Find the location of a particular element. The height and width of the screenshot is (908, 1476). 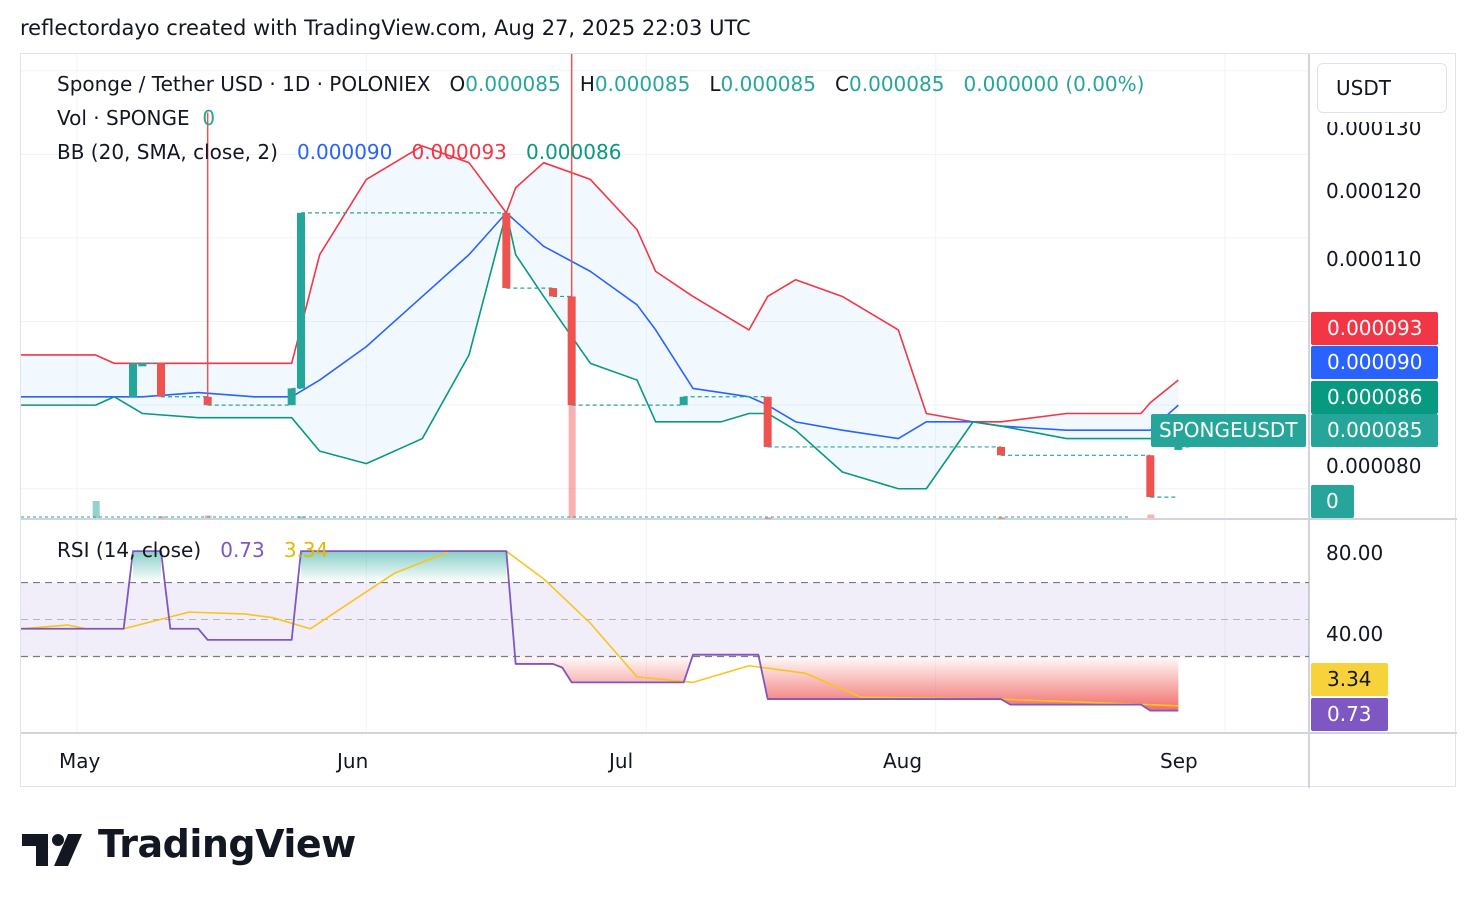

price-axis-label: 0.000120 is located at coordinates (1374, 191).